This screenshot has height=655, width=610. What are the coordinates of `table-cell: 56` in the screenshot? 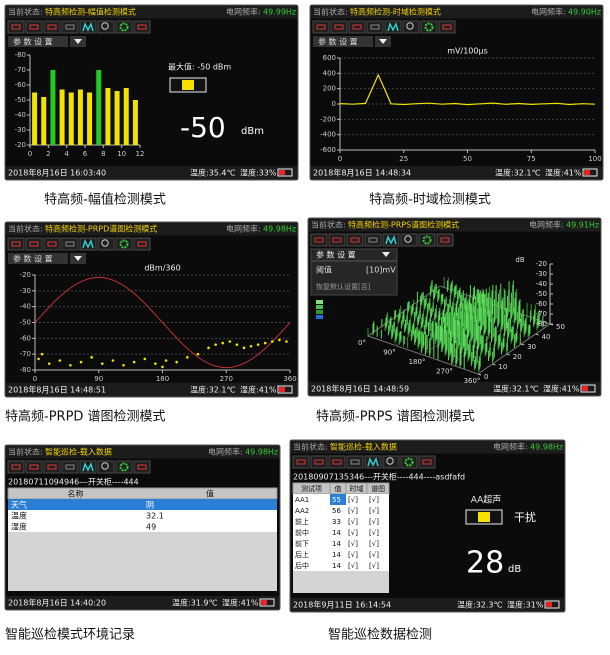 It's located at (336, 511).